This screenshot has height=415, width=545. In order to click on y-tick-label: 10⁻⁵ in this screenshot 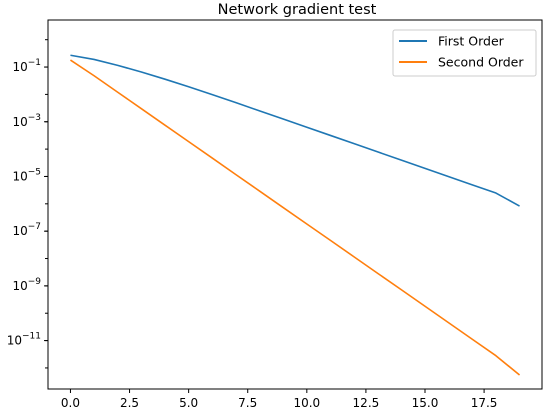, I will do `click(26, 175)`.